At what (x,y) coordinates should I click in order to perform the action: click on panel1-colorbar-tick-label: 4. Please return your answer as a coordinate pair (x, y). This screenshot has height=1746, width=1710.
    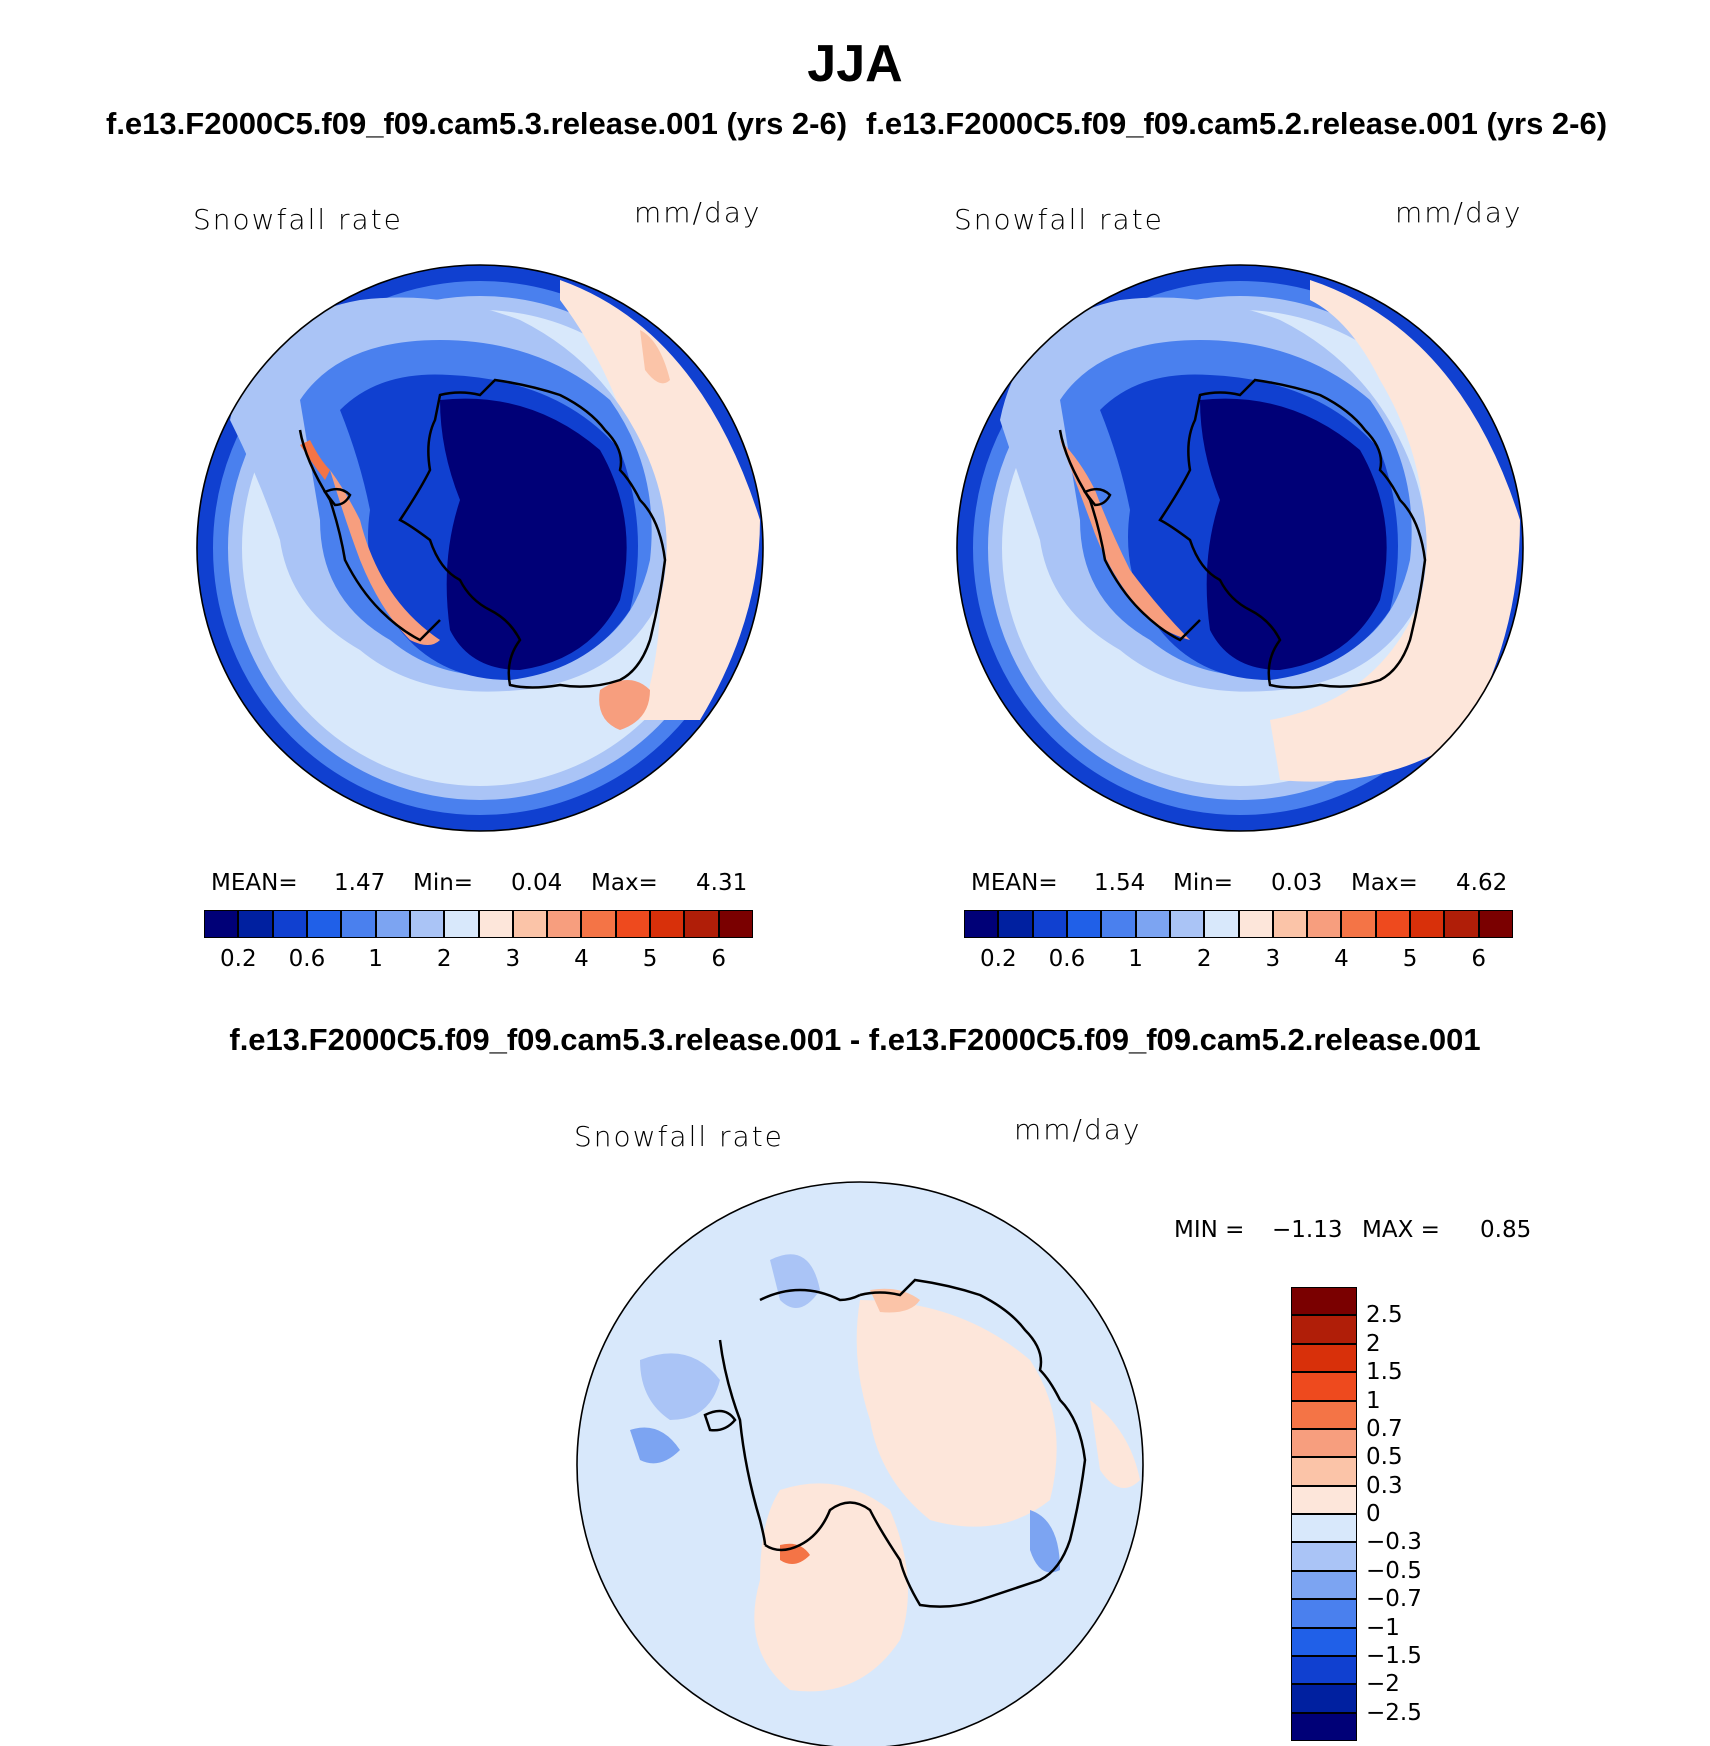
    Looking at the image, I should click on (581, 959).